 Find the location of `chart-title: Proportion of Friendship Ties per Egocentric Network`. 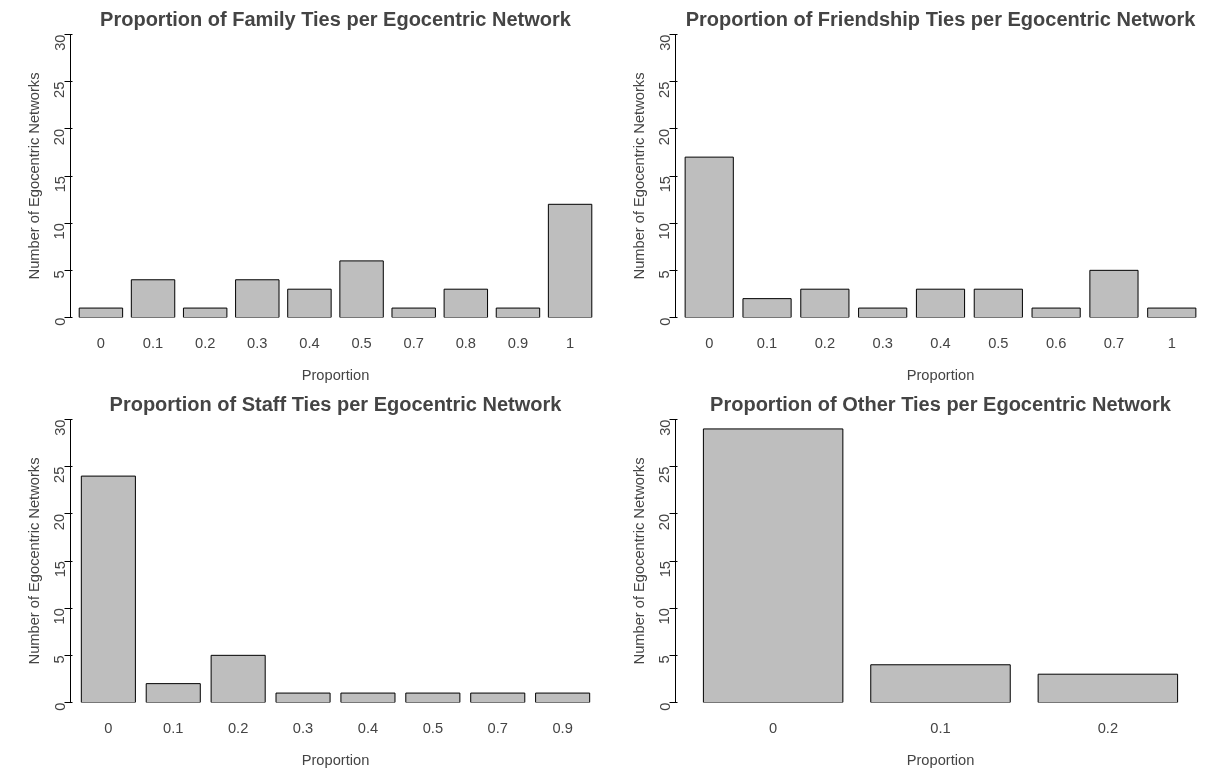

chart-title: Proportion of Friendship Ties per Egocentric Network is located at coordinates (941, 18).